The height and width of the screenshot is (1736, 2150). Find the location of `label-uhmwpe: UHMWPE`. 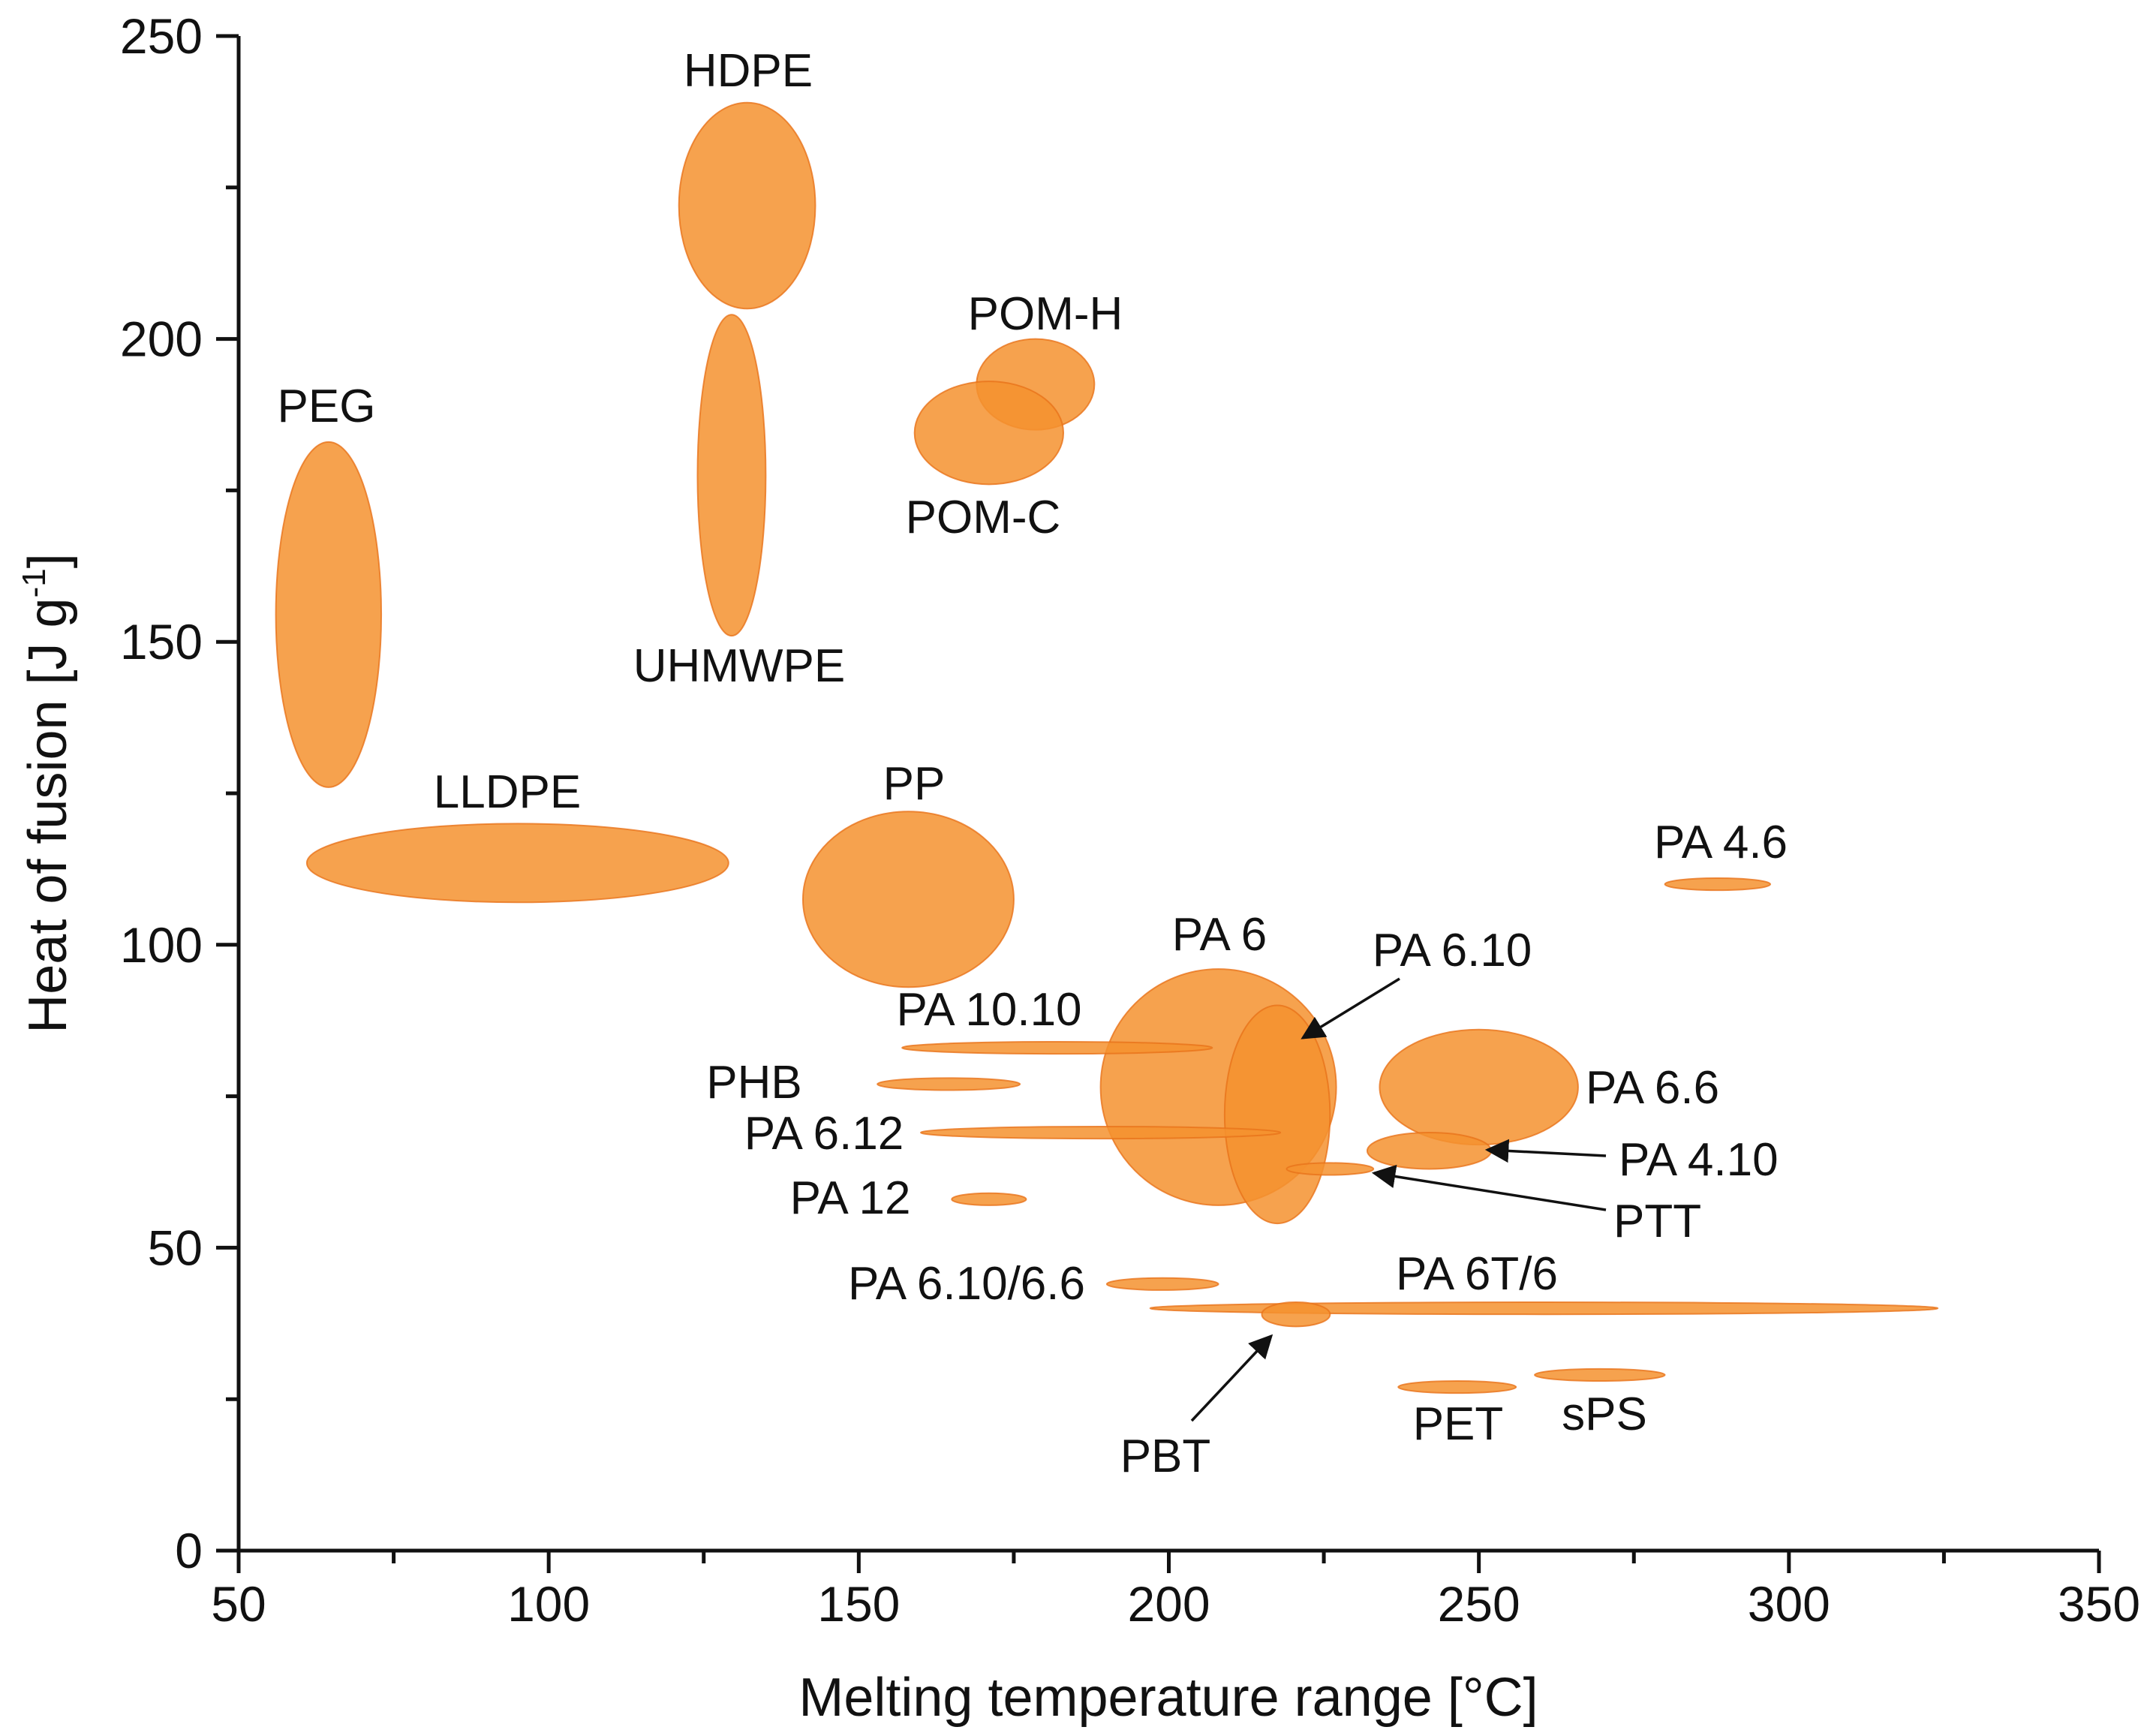

label-uhmwpe: UHMWPE is located at coordinates (739, 666).